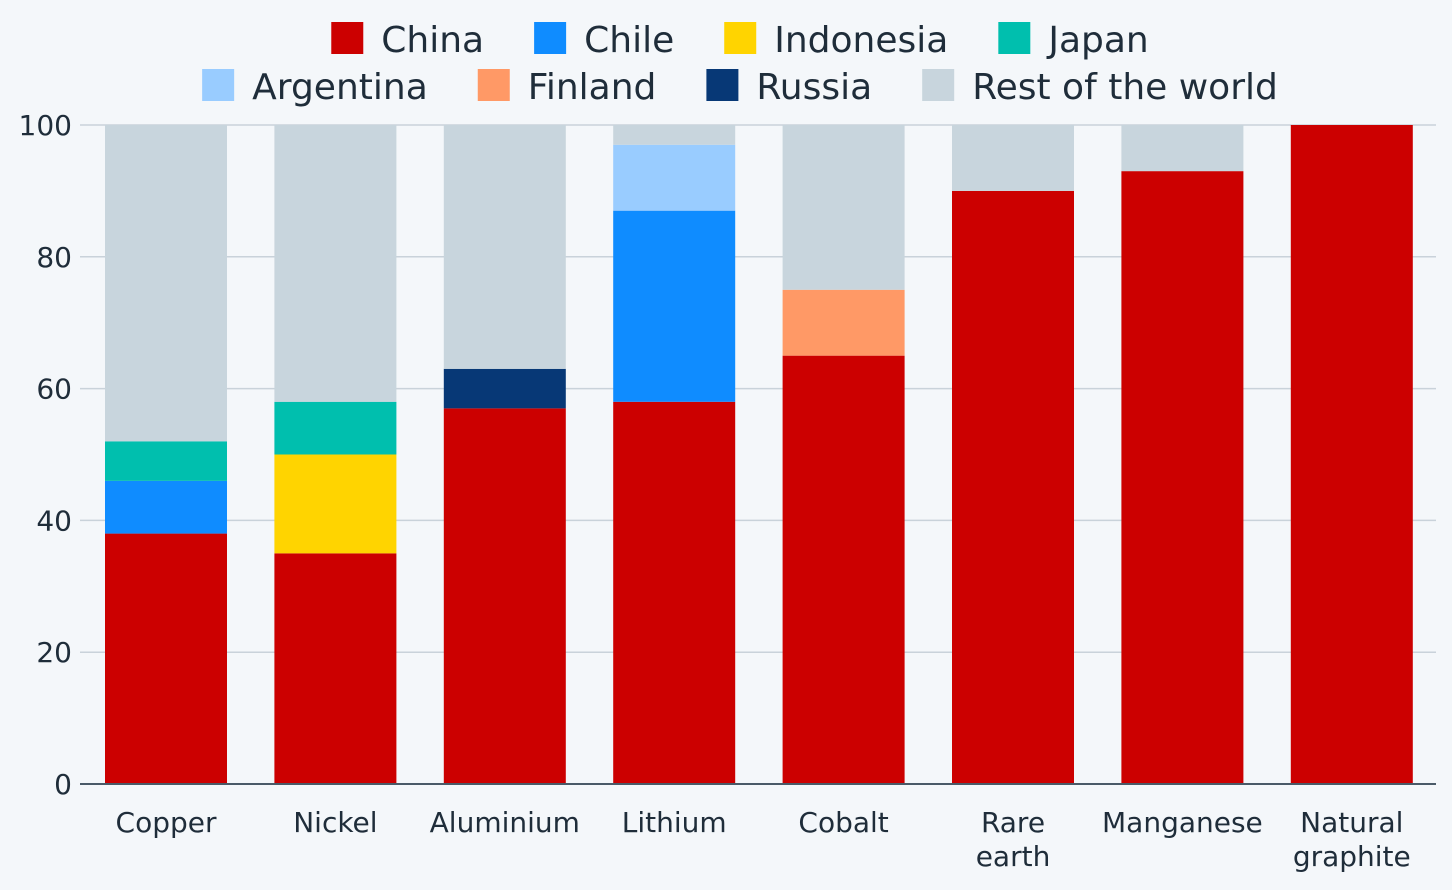  What do you see at coordinates (1125, 87) in the screenshot?
I see `legend-label-rest-of-the-world: Rest of the world` at bounding box center [1125, 87].